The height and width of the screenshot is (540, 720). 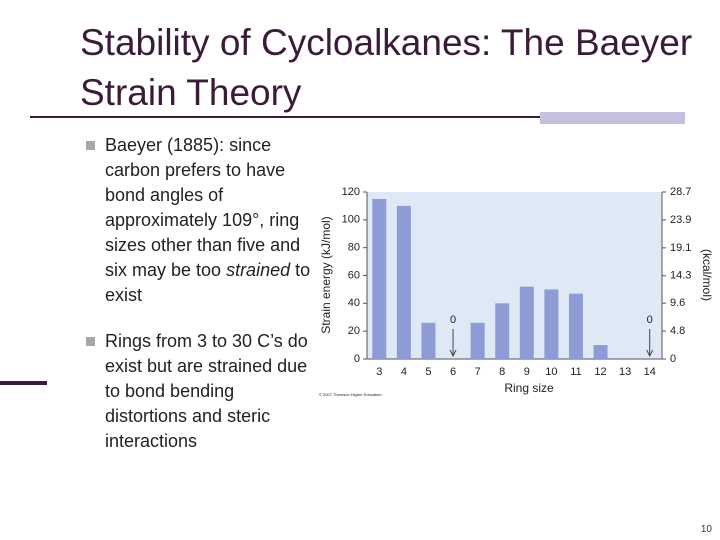 What do you see at coordinates (478, 372) in the screenshot?
I see `x-tick-label: 7` at bounding box center [478, 372].